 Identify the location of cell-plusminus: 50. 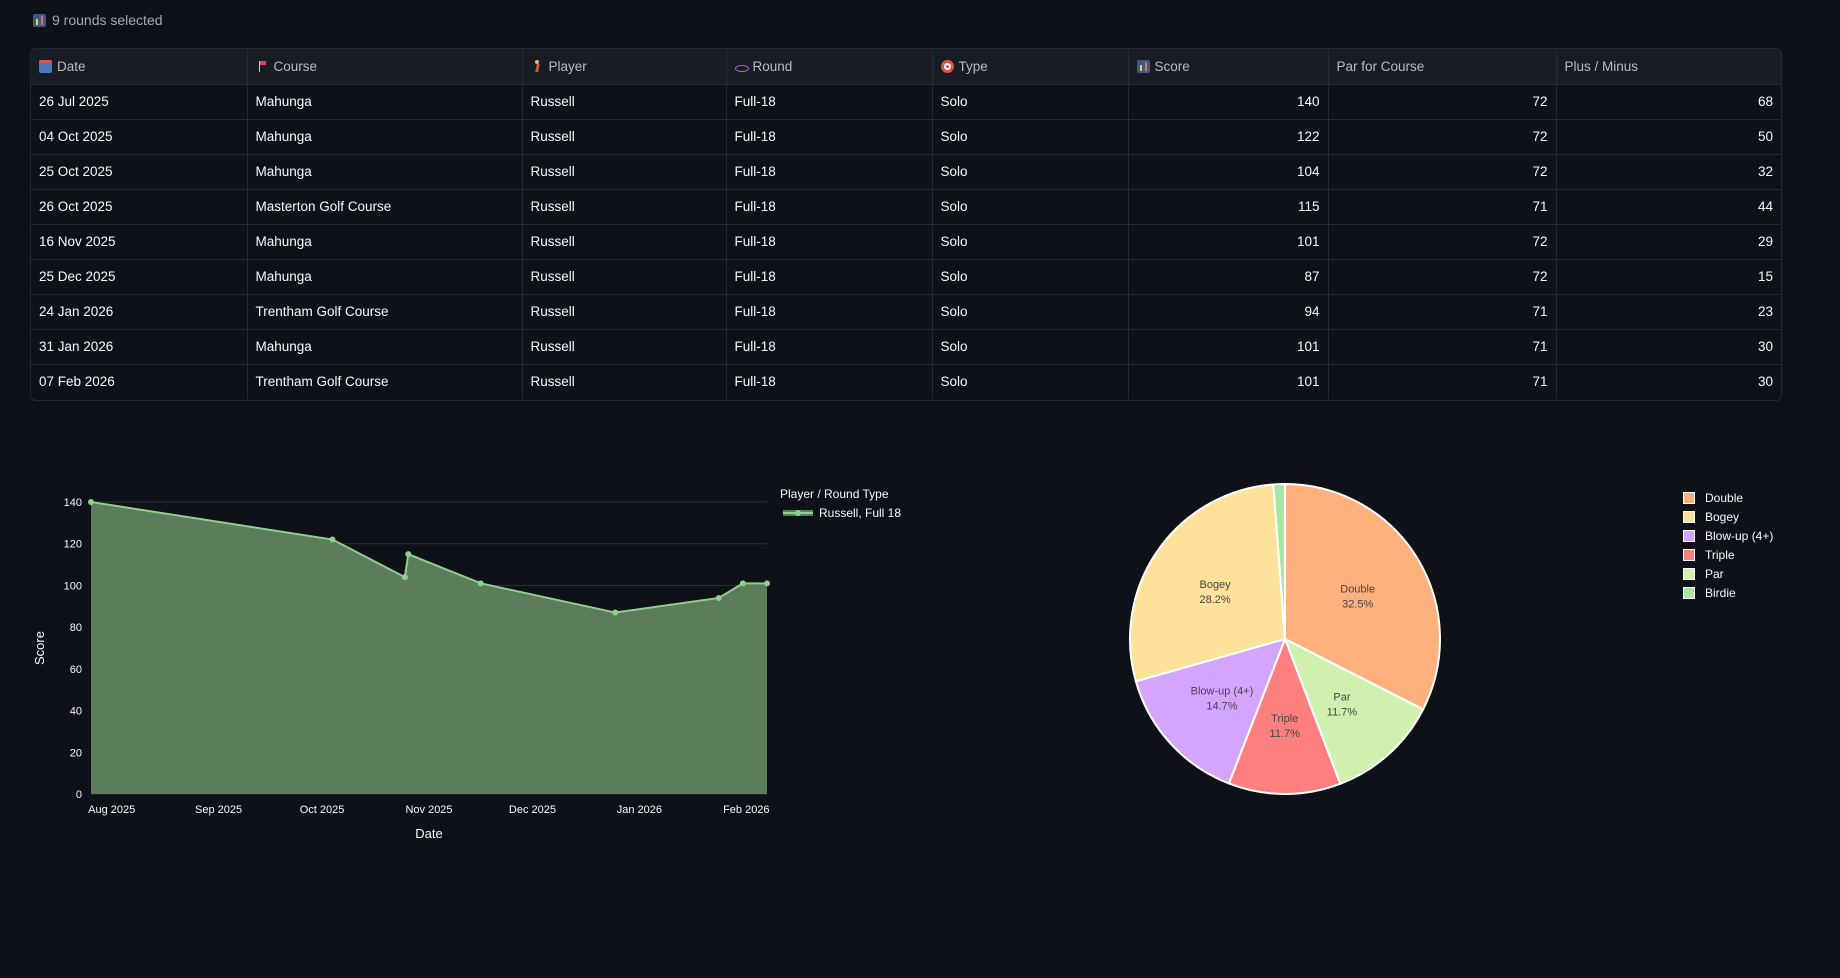
(1668, 137).